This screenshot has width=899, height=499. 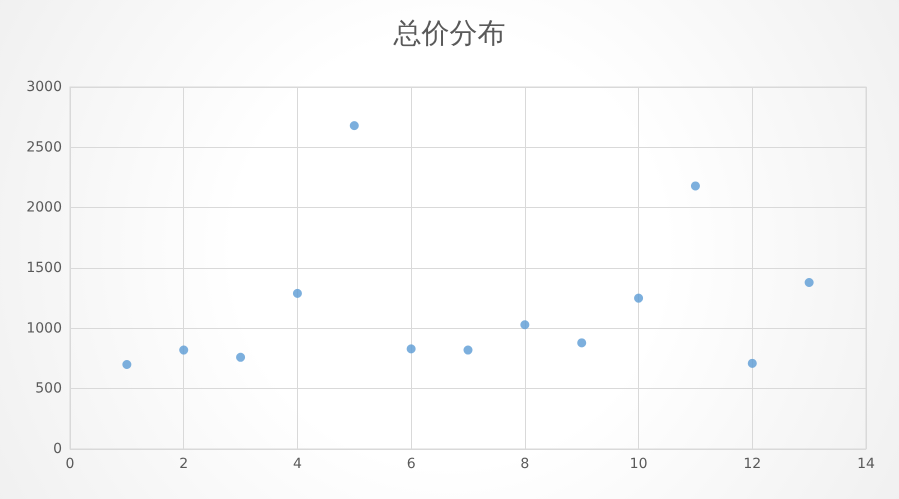 What do you see at coordinates (44, 268) in the screenshot?
I see `y-tick-label: 1500` at bounding box center [44, 268].